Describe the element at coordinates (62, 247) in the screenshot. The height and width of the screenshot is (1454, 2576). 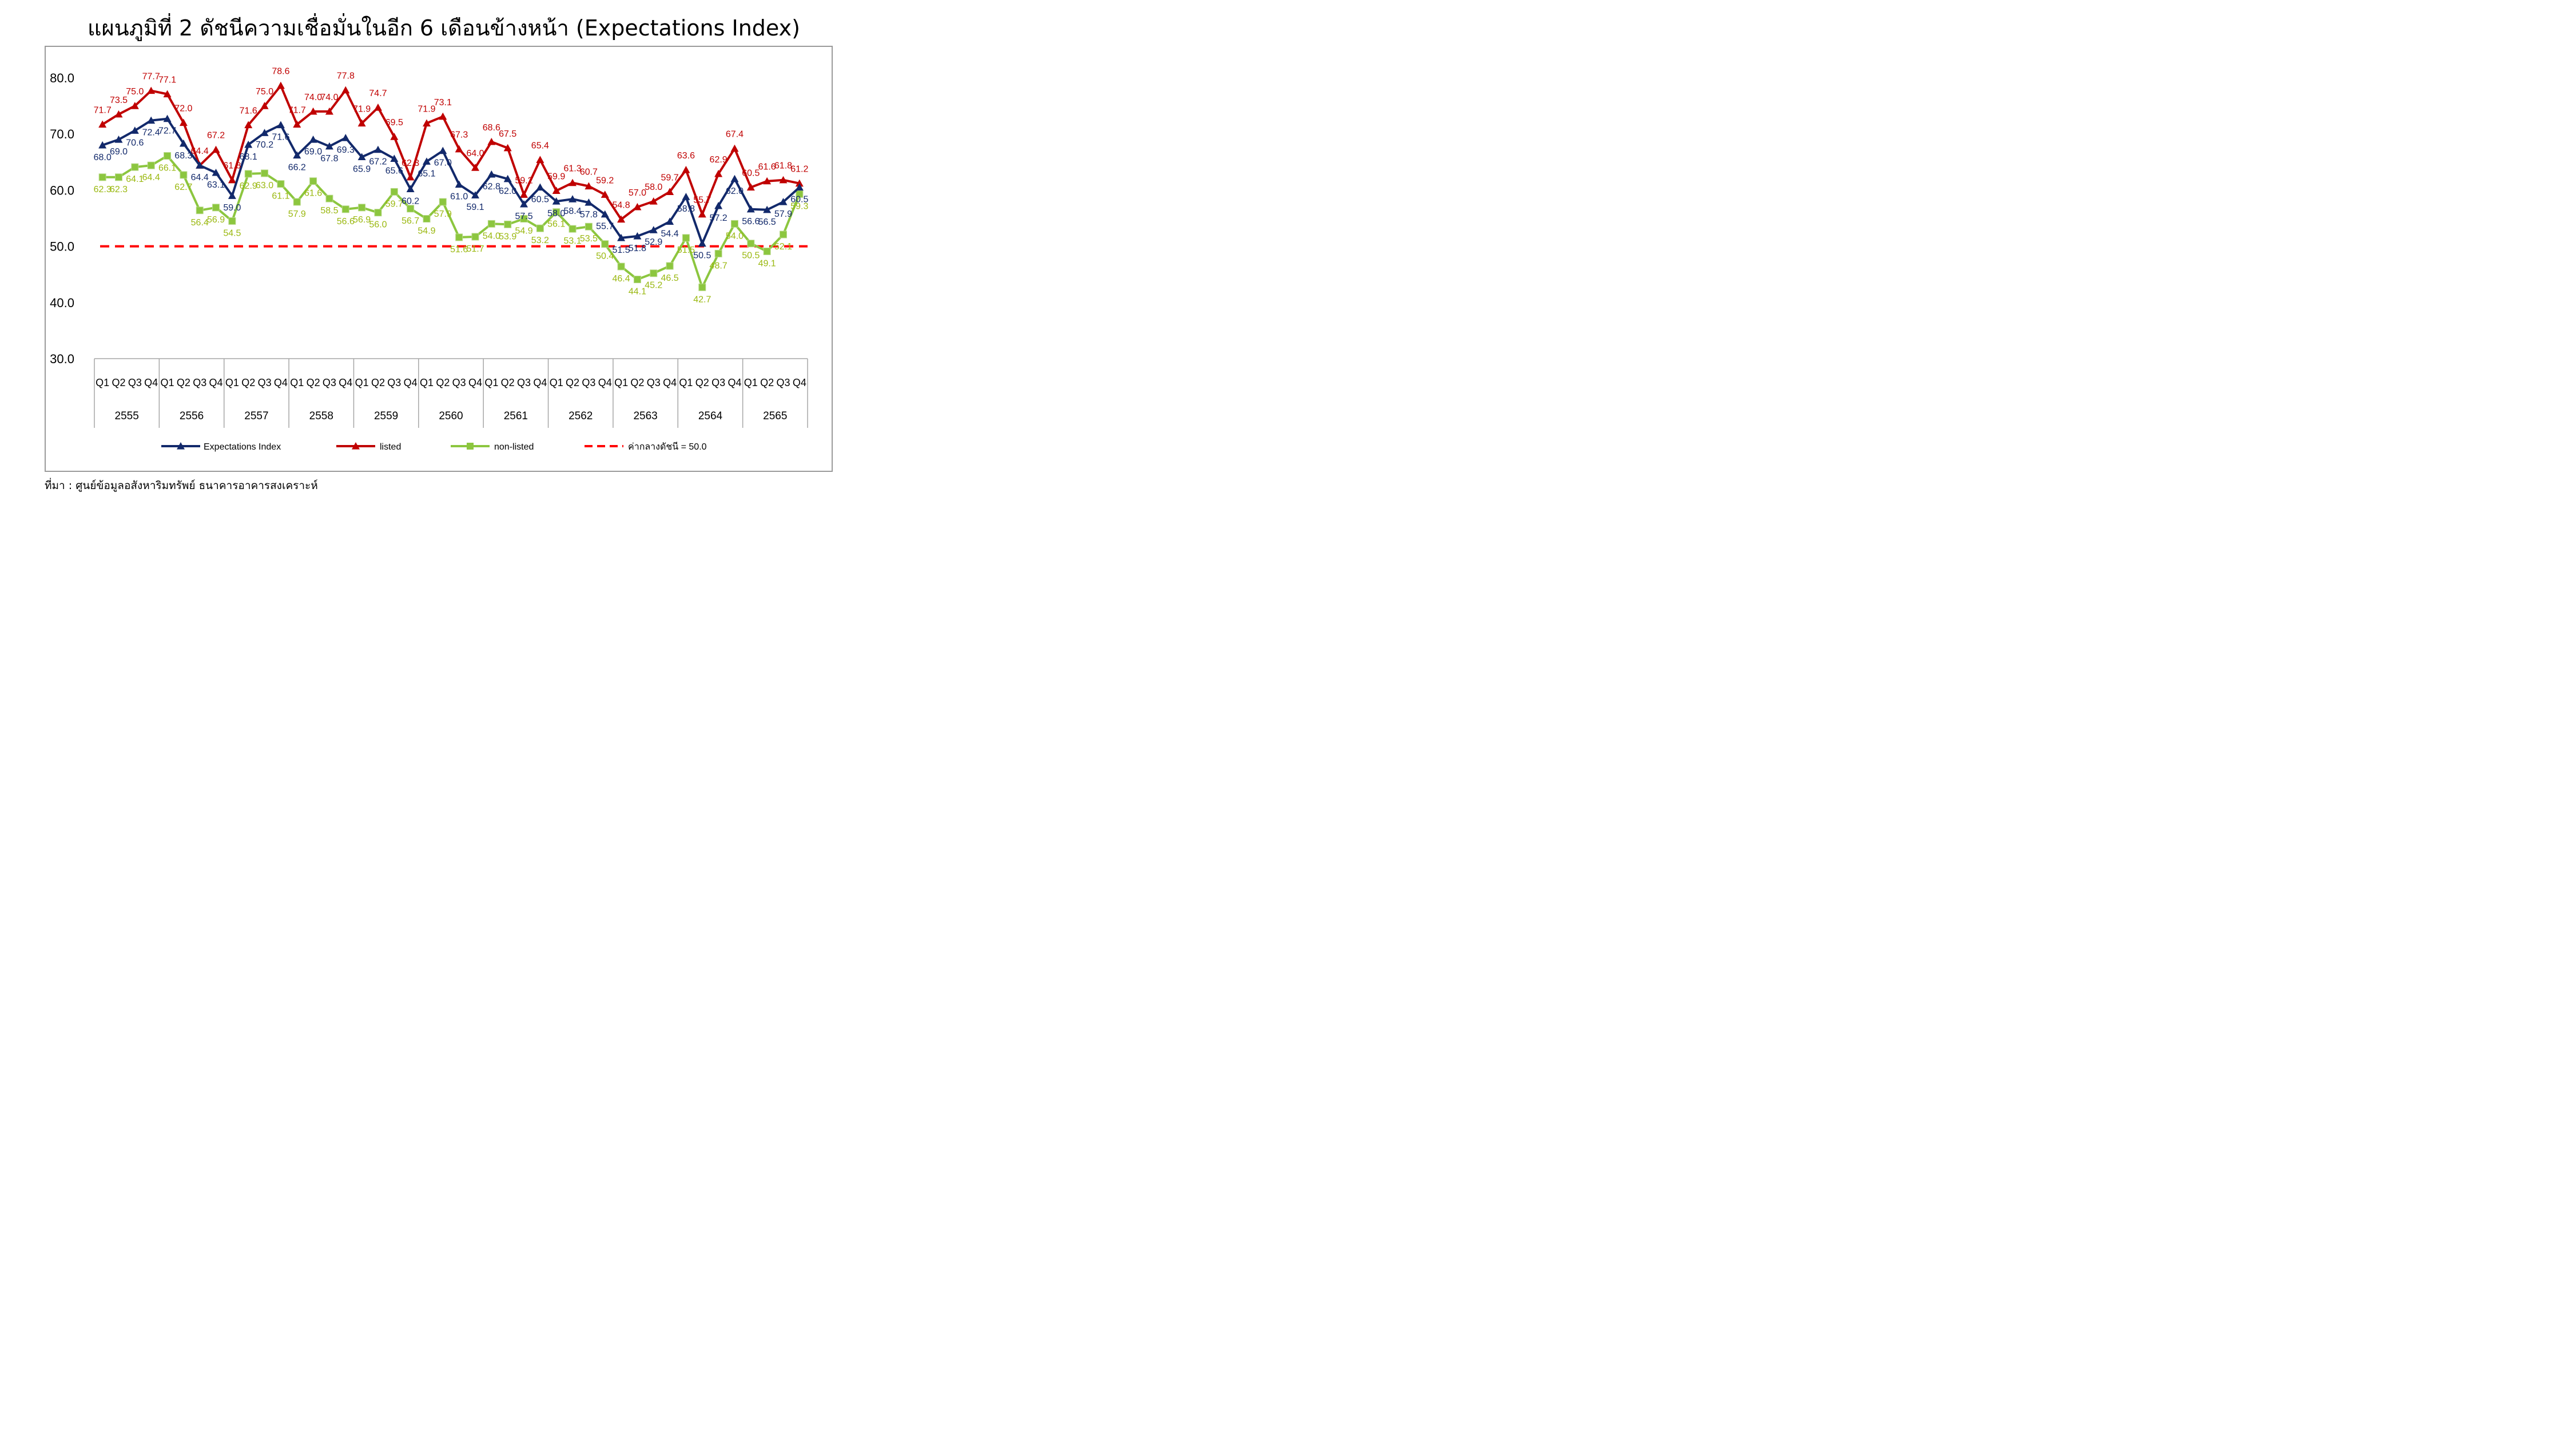
I see `y-tick-label: 50.0` at that location.